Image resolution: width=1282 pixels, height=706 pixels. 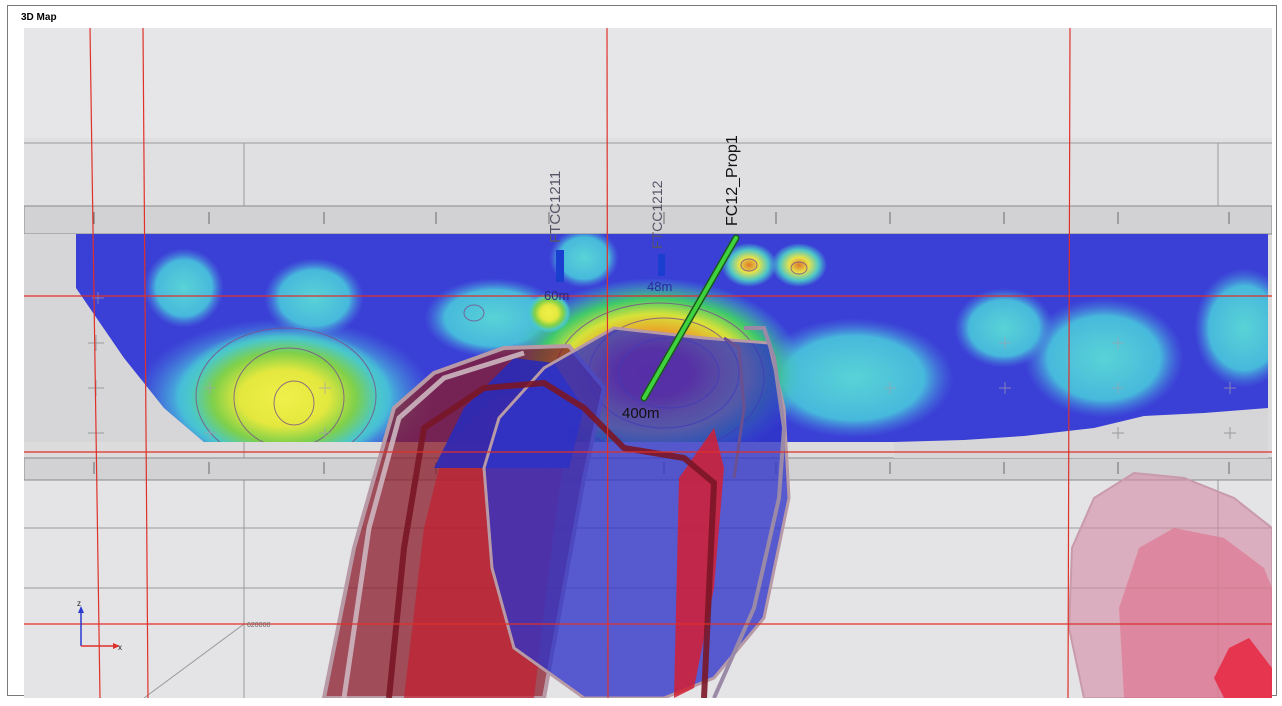 I want to click on drillhole-fc12-prop1-depth: 400m, so click(x=641, y=413).